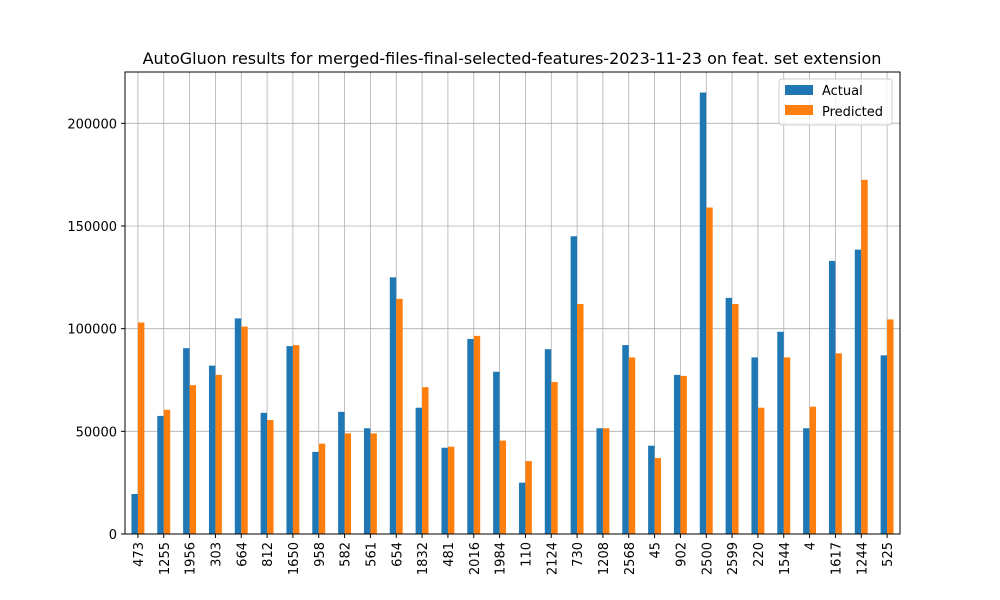 The image size is (1000, 600). What do you see at coordinates (449, 554) in the screenshot?
I see `x-tick-label: 481` at bounding box center [449, 554].